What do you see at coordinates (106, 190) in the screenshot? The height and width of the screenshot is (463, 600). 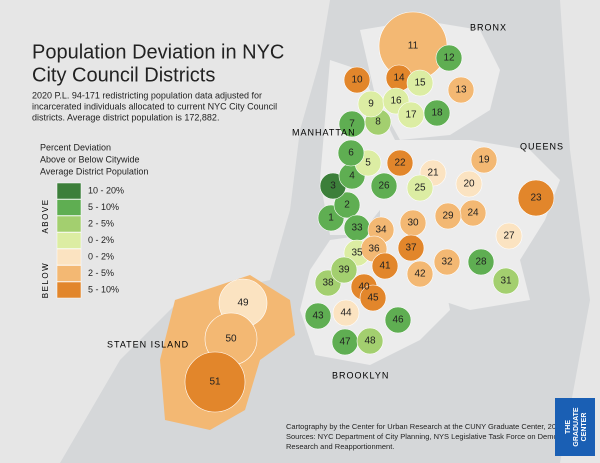 I see `legend-label: 10 - 20%` at bounding box center [106, 190].